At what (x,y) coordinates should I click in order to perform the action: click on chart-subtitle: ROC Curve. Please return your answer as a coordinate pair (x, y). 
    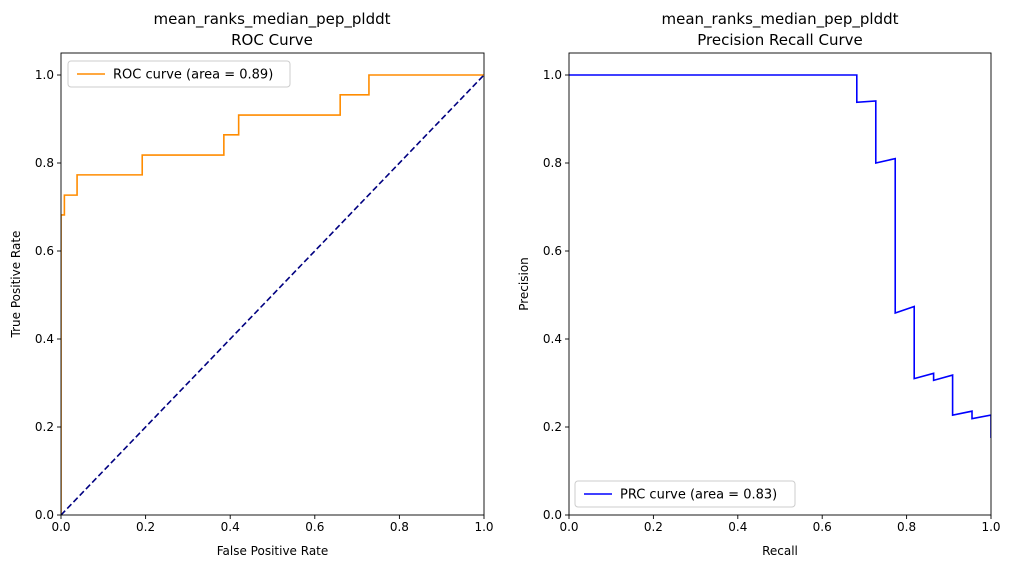
    Looking at the image, I should click on (272, 40).